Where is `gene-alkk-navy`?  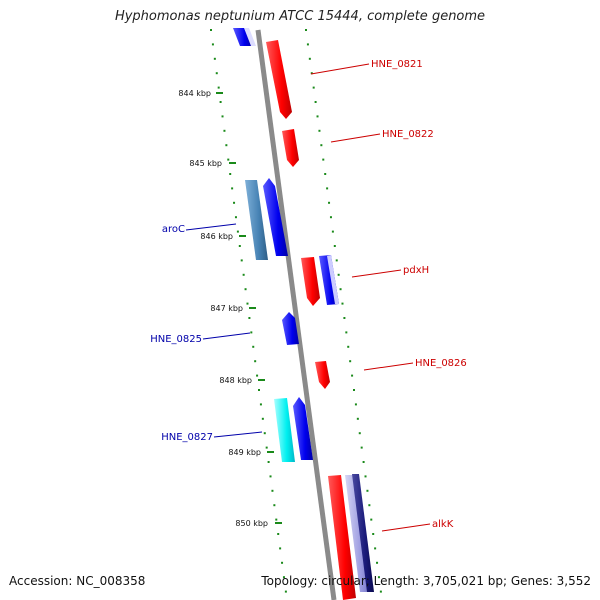 gene-alkk-navy is located at coordinates (363, 533).